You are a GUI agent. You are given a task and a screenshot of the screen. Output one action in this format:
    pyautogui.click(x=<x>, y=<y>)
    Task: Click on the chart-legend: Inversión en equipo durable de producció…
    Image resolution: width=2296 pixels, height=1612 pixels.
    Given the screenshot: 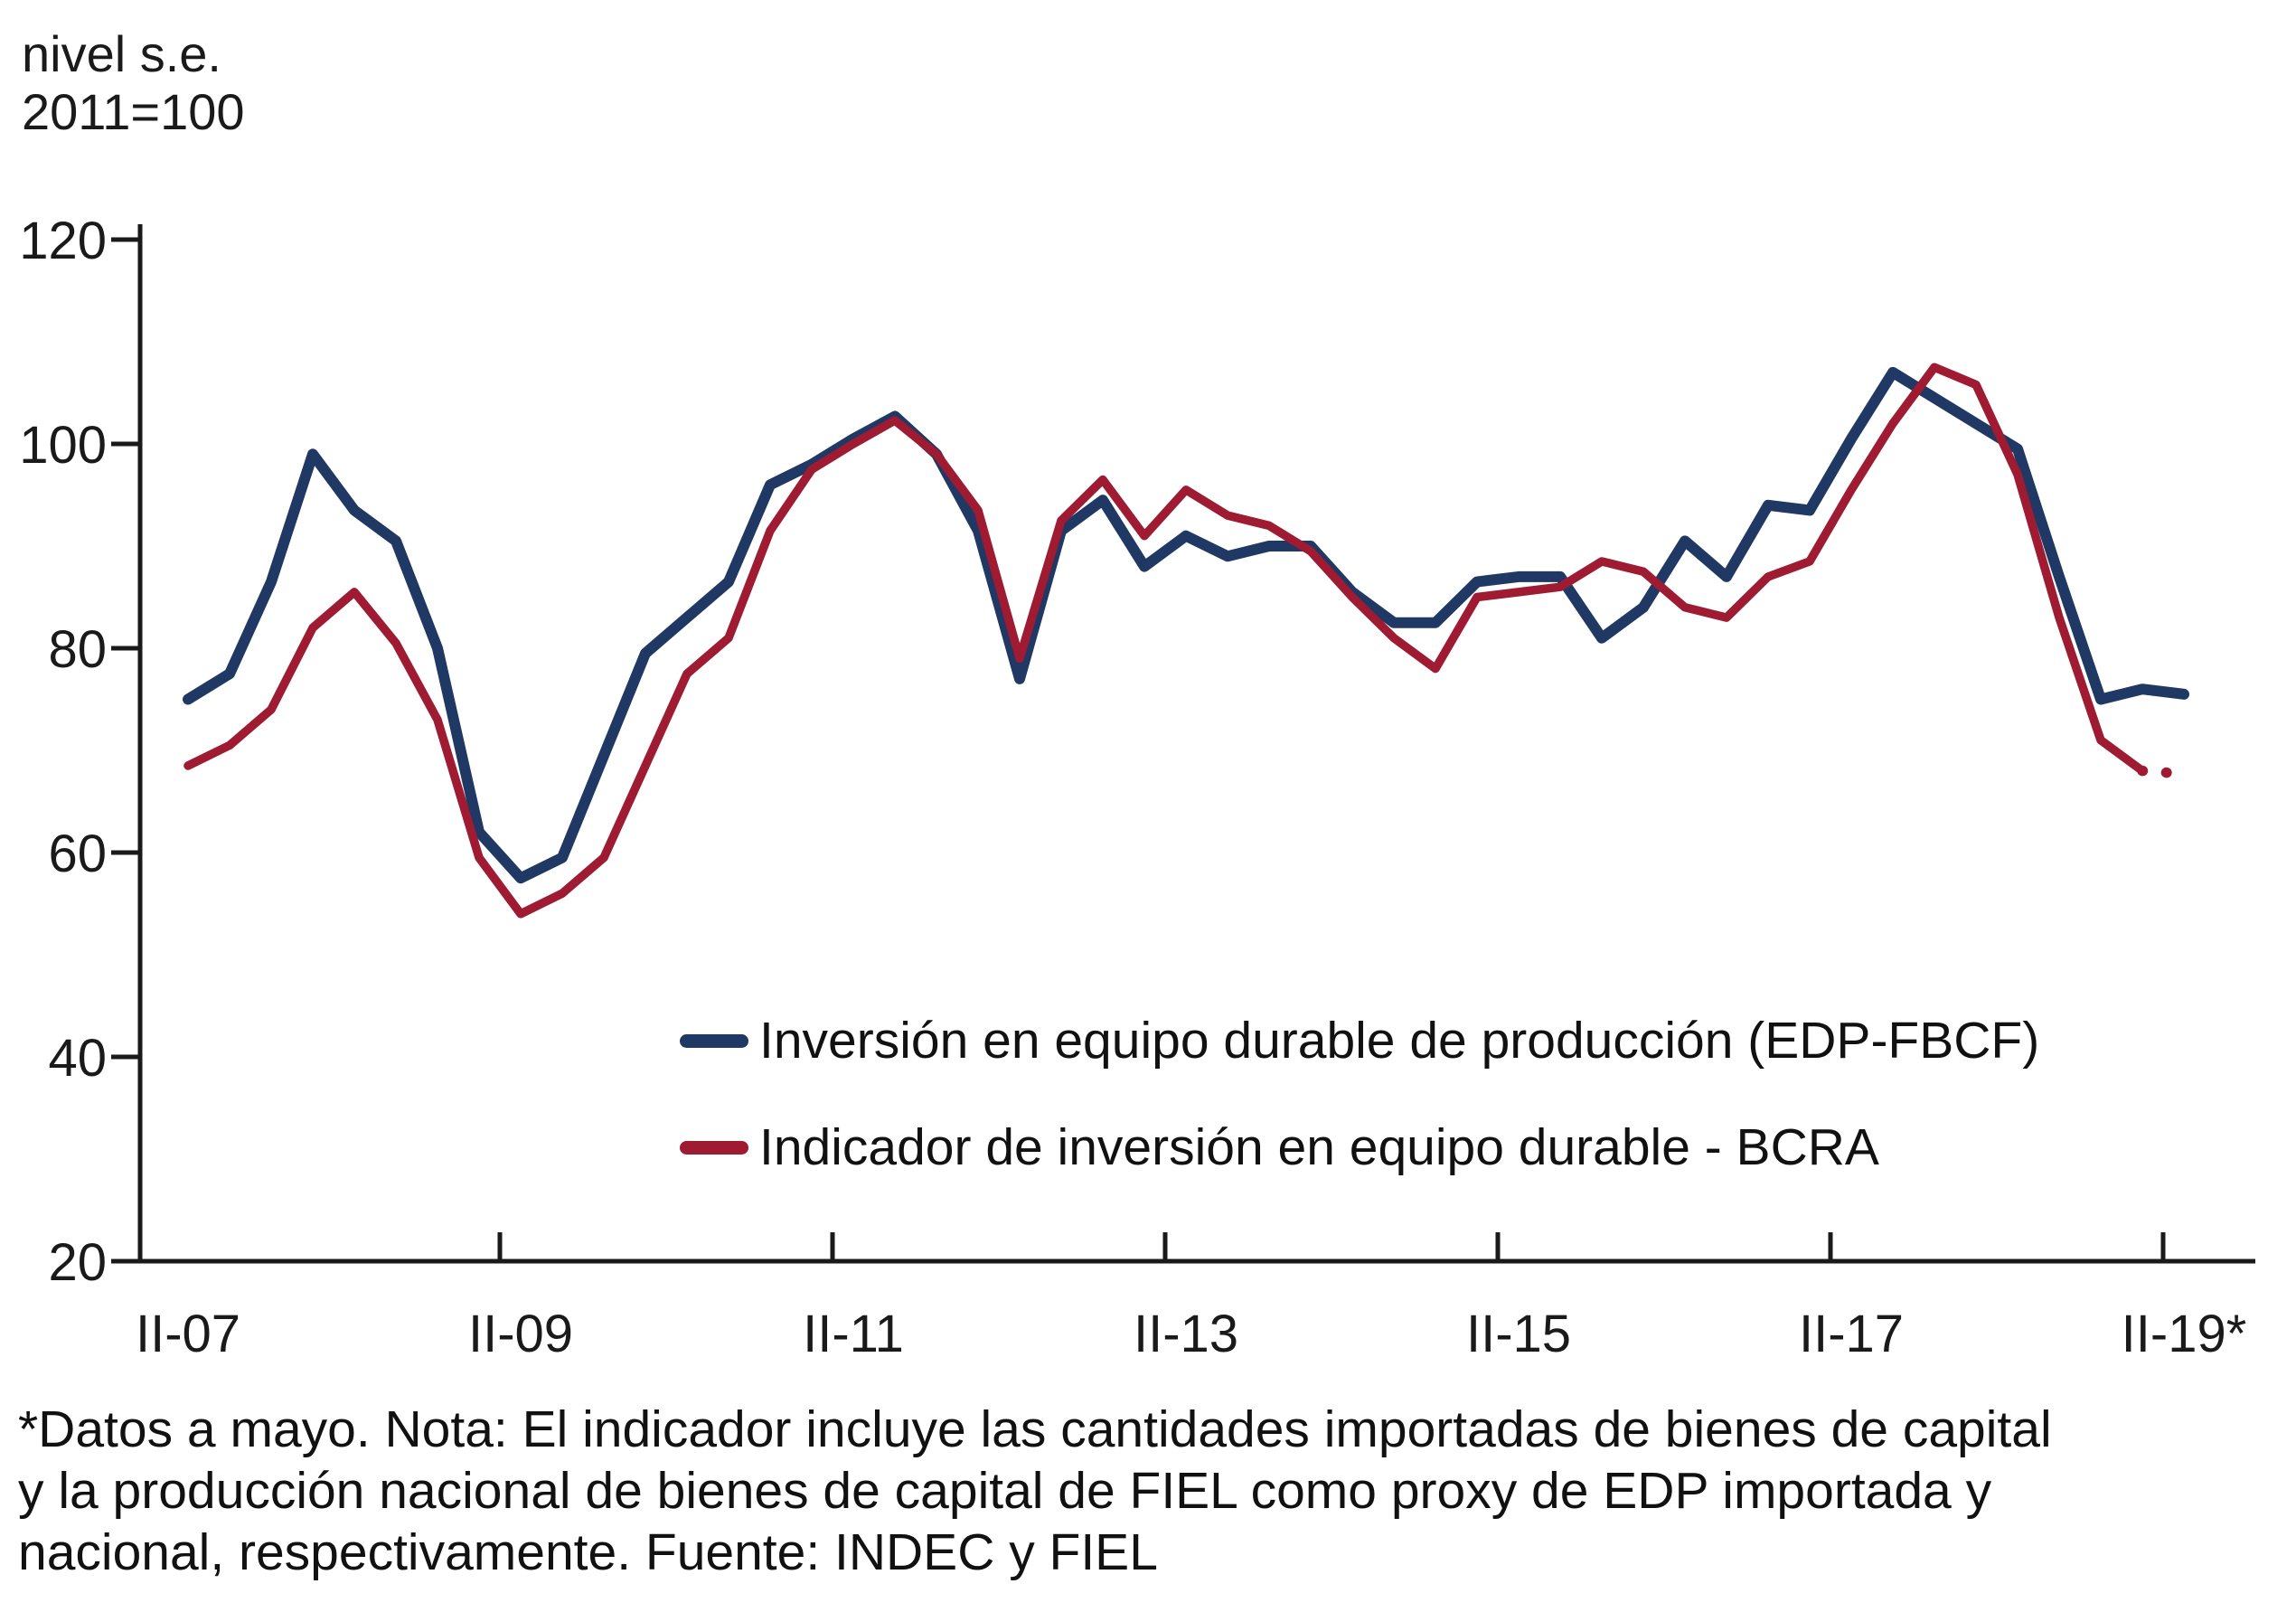 What is the action you would take?
    pyautogui.click(x=1359, y=1094)
    